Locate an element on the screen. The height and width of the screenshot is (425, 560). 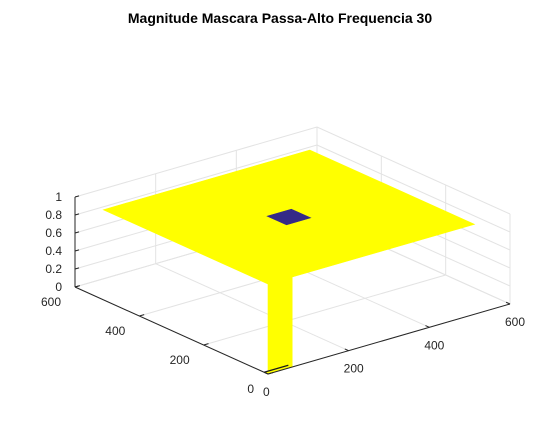
x-tick-label: 200 is located at coordinates (354, 369).